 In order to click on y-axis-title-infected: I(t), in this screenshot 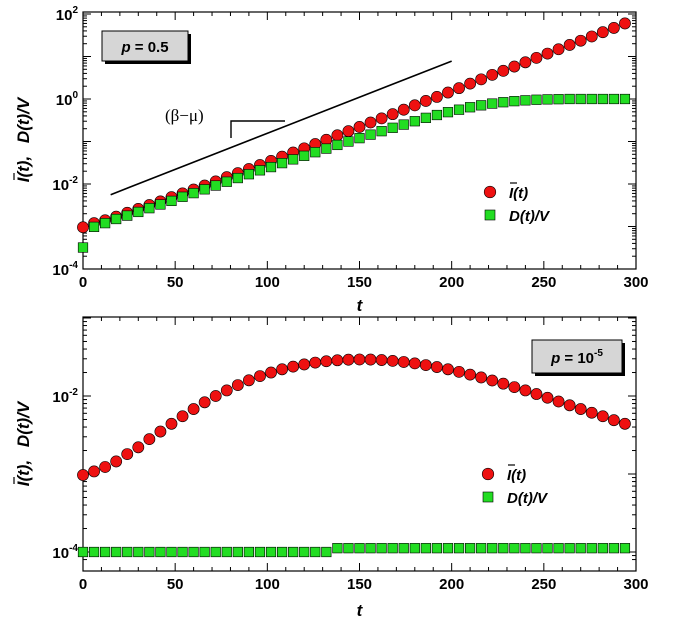, I will do `click(23, 169)`.